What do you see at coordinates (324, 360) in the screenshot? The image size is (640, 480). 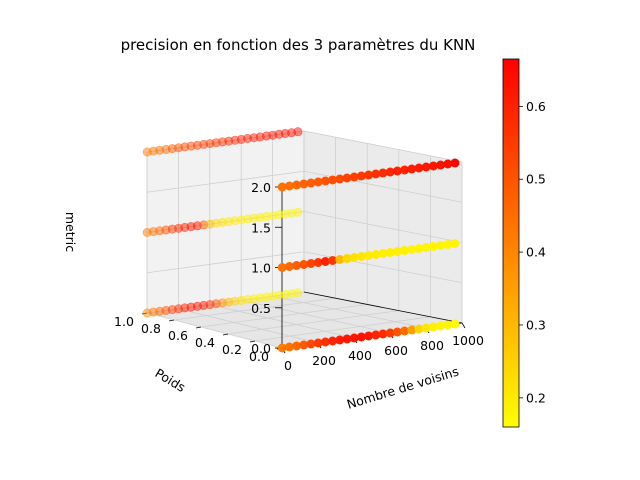 I see `x-tick-label: 200` at bounding box center [324, 360].